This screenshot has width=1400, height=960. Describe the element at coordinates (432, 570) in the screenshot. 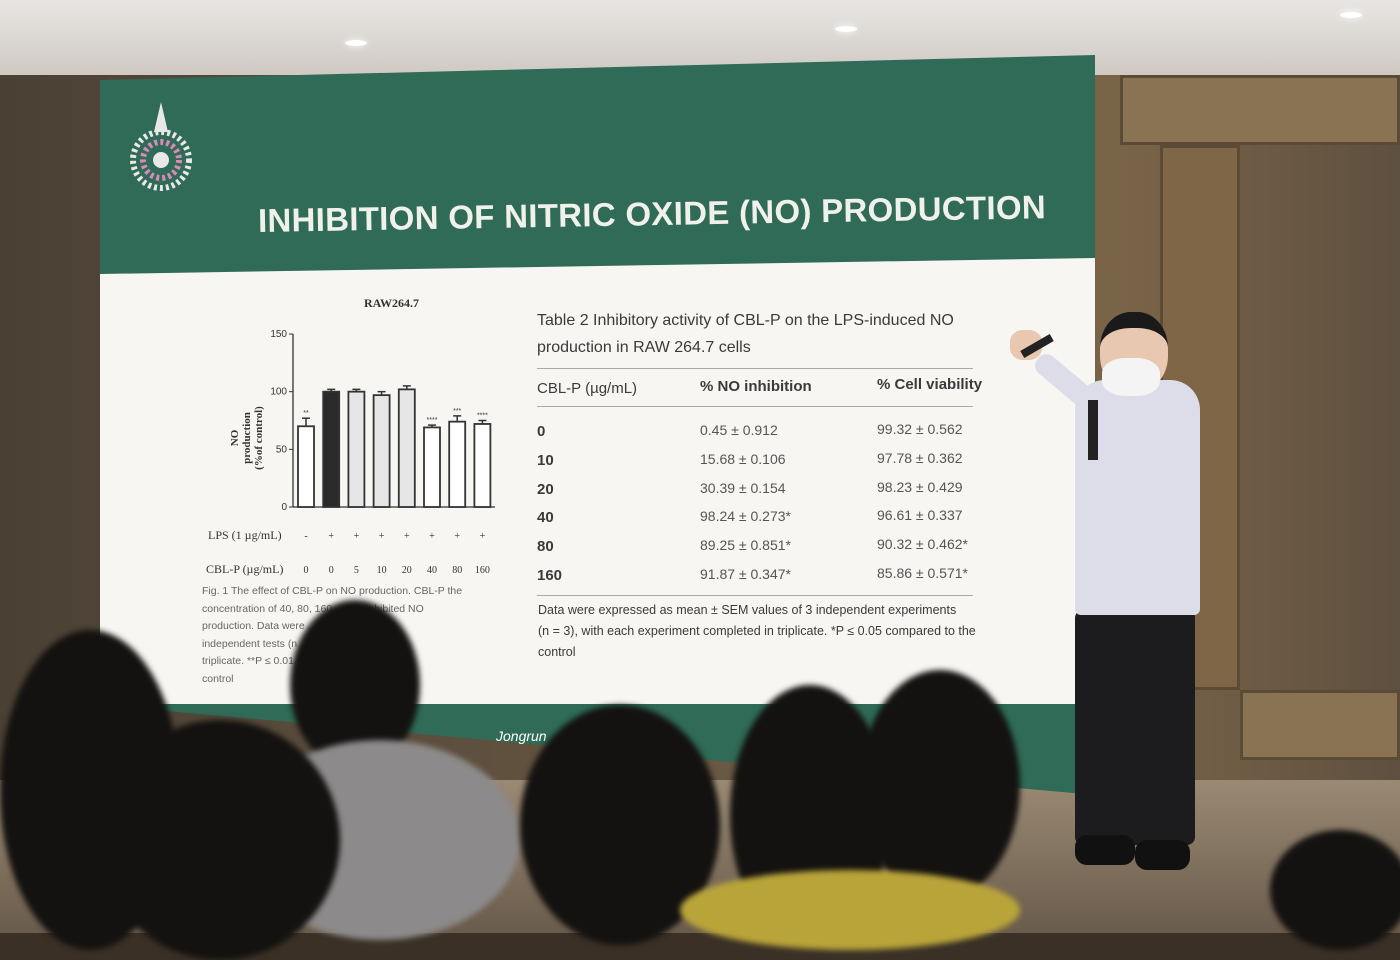

I see `cblp-label: 40` at that location.